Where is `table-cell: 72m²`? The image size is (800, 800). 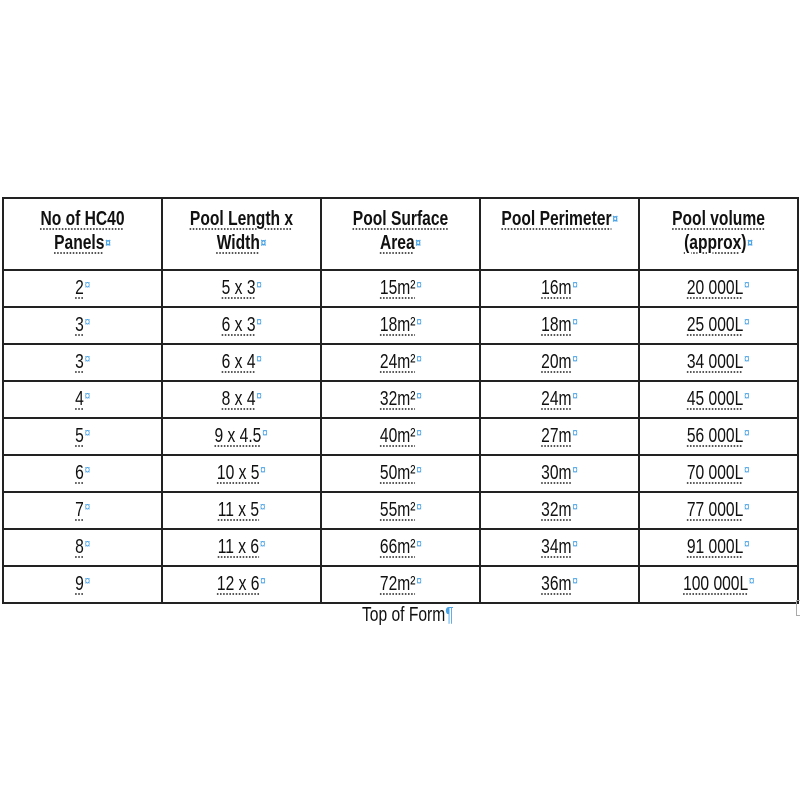
table-cell: 72m² is located at coordinates (400, 584).